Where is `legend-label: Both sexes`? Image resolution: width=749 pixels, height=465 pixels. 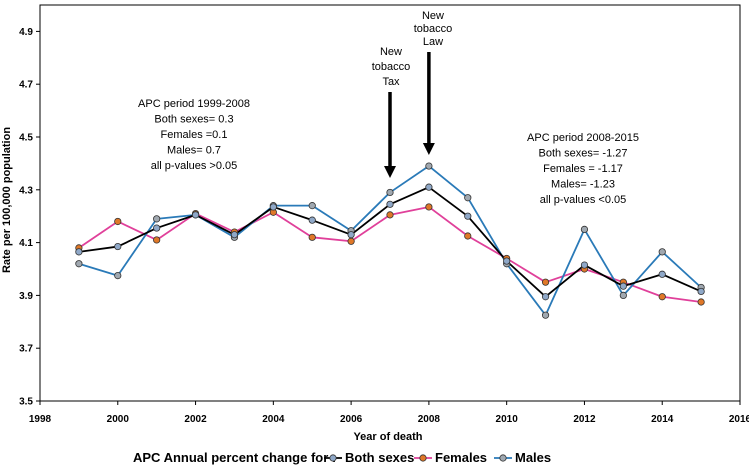 legend-label: Both sexes is located at coordinates (379, 457).